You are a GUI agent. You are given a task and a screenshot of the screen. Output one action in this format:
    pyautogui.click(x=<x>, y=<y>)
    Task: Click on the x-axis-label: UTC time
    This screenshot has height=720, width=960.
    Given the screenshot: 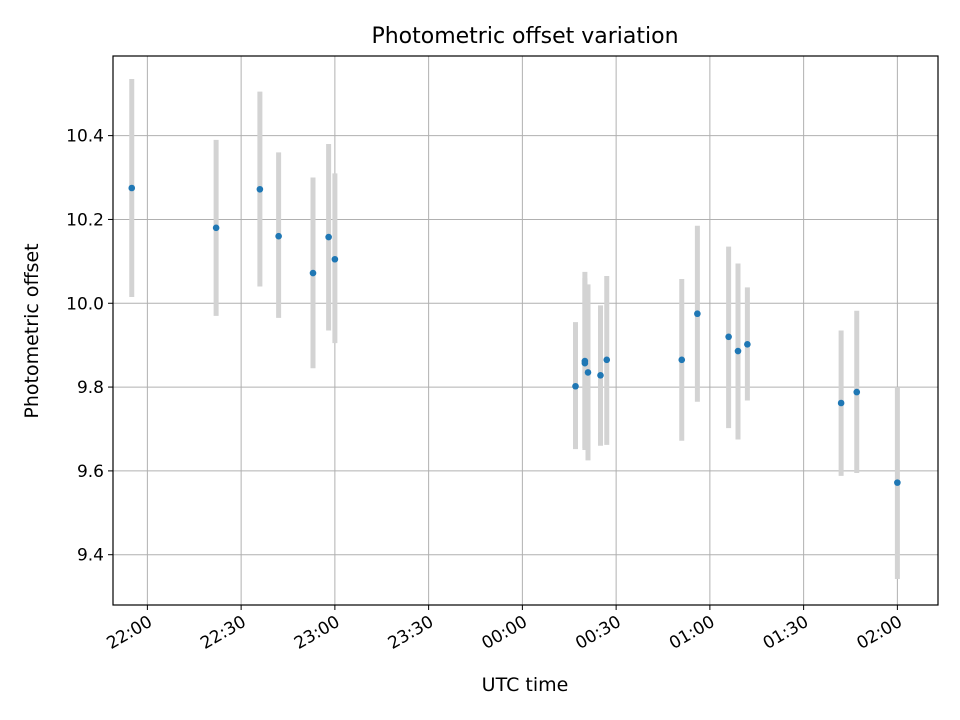 What is the action you would take?
    pyautogui.click(x=525, y=685)
    